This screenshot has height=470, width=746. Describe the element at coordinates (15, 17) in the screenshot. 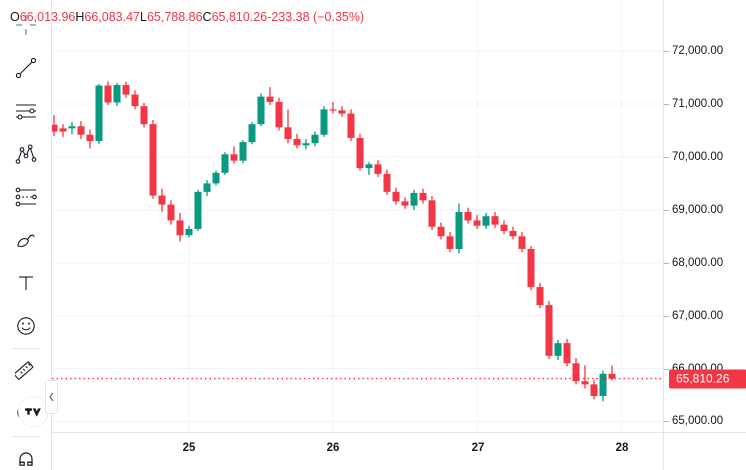

I see `legend-open-label: O` at that location.